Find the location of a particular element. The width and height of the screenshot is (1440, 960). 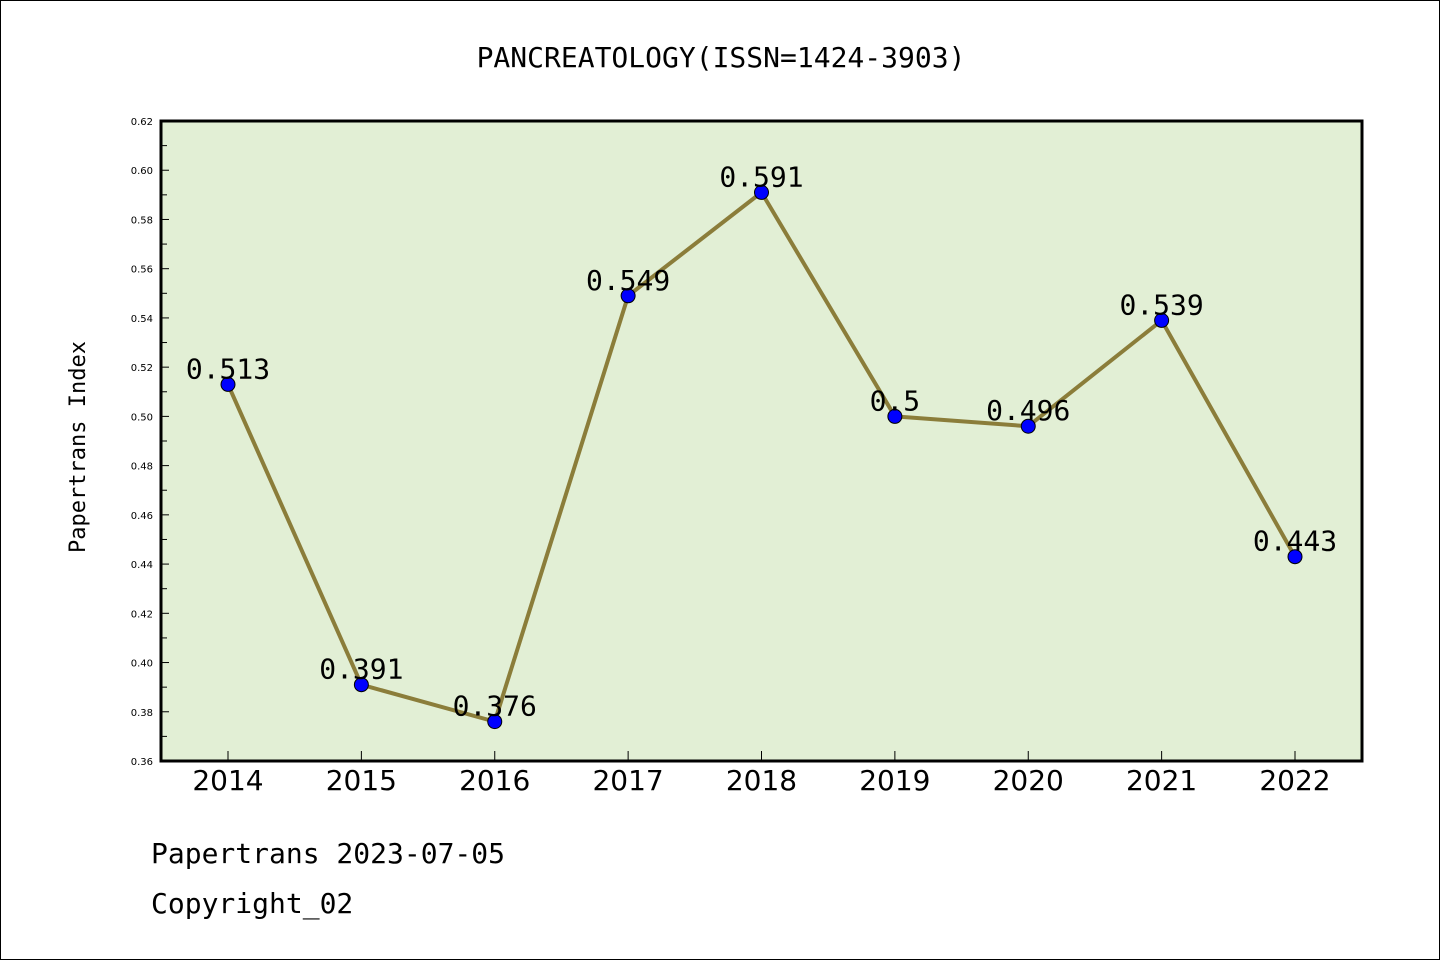

x-tick-label: 2014 is located at coordinates (227, 780).